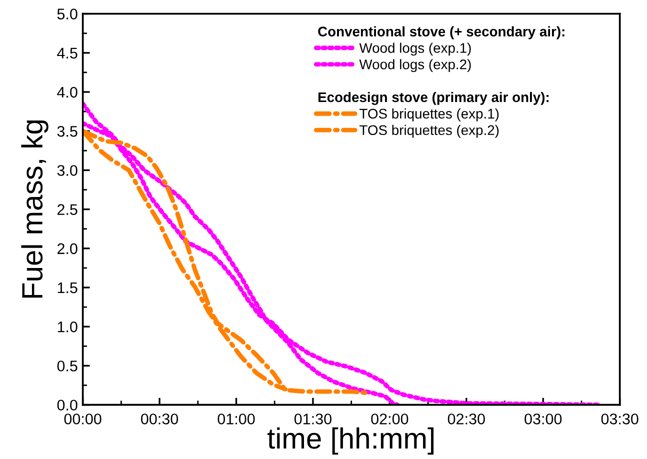 This screenshot has width=647, height=459. I want to click on legend-label: TOS briquettes (exp.1), so click(429, 115).